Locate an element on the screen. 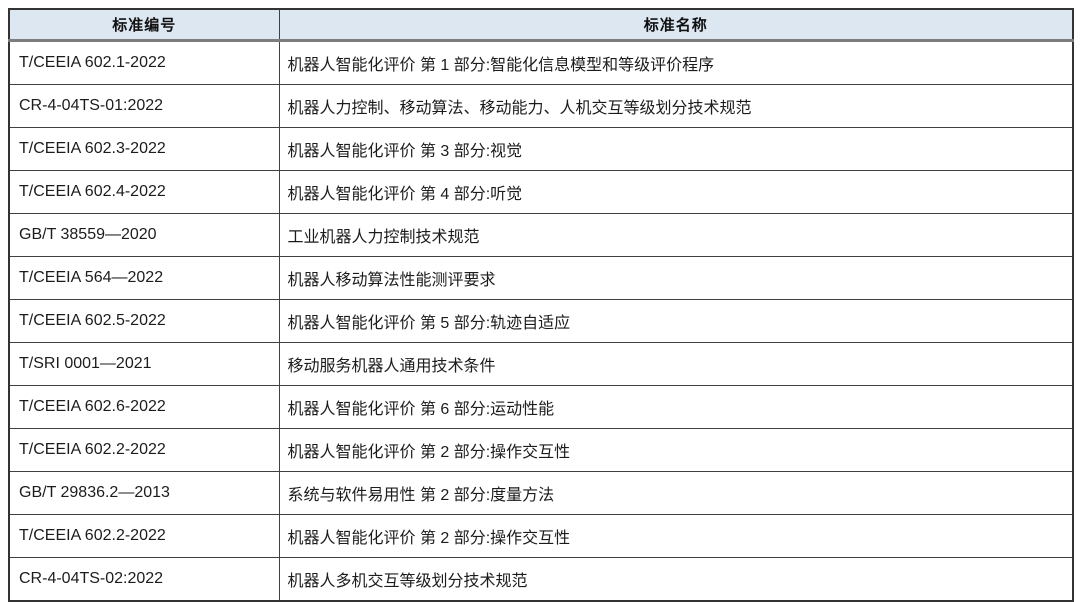 The width and height of the screenshot is (1080, 602). table-row: GB/T 38559—2020 工业机器人力控制技术规范 is located at coordinates (541, 235).